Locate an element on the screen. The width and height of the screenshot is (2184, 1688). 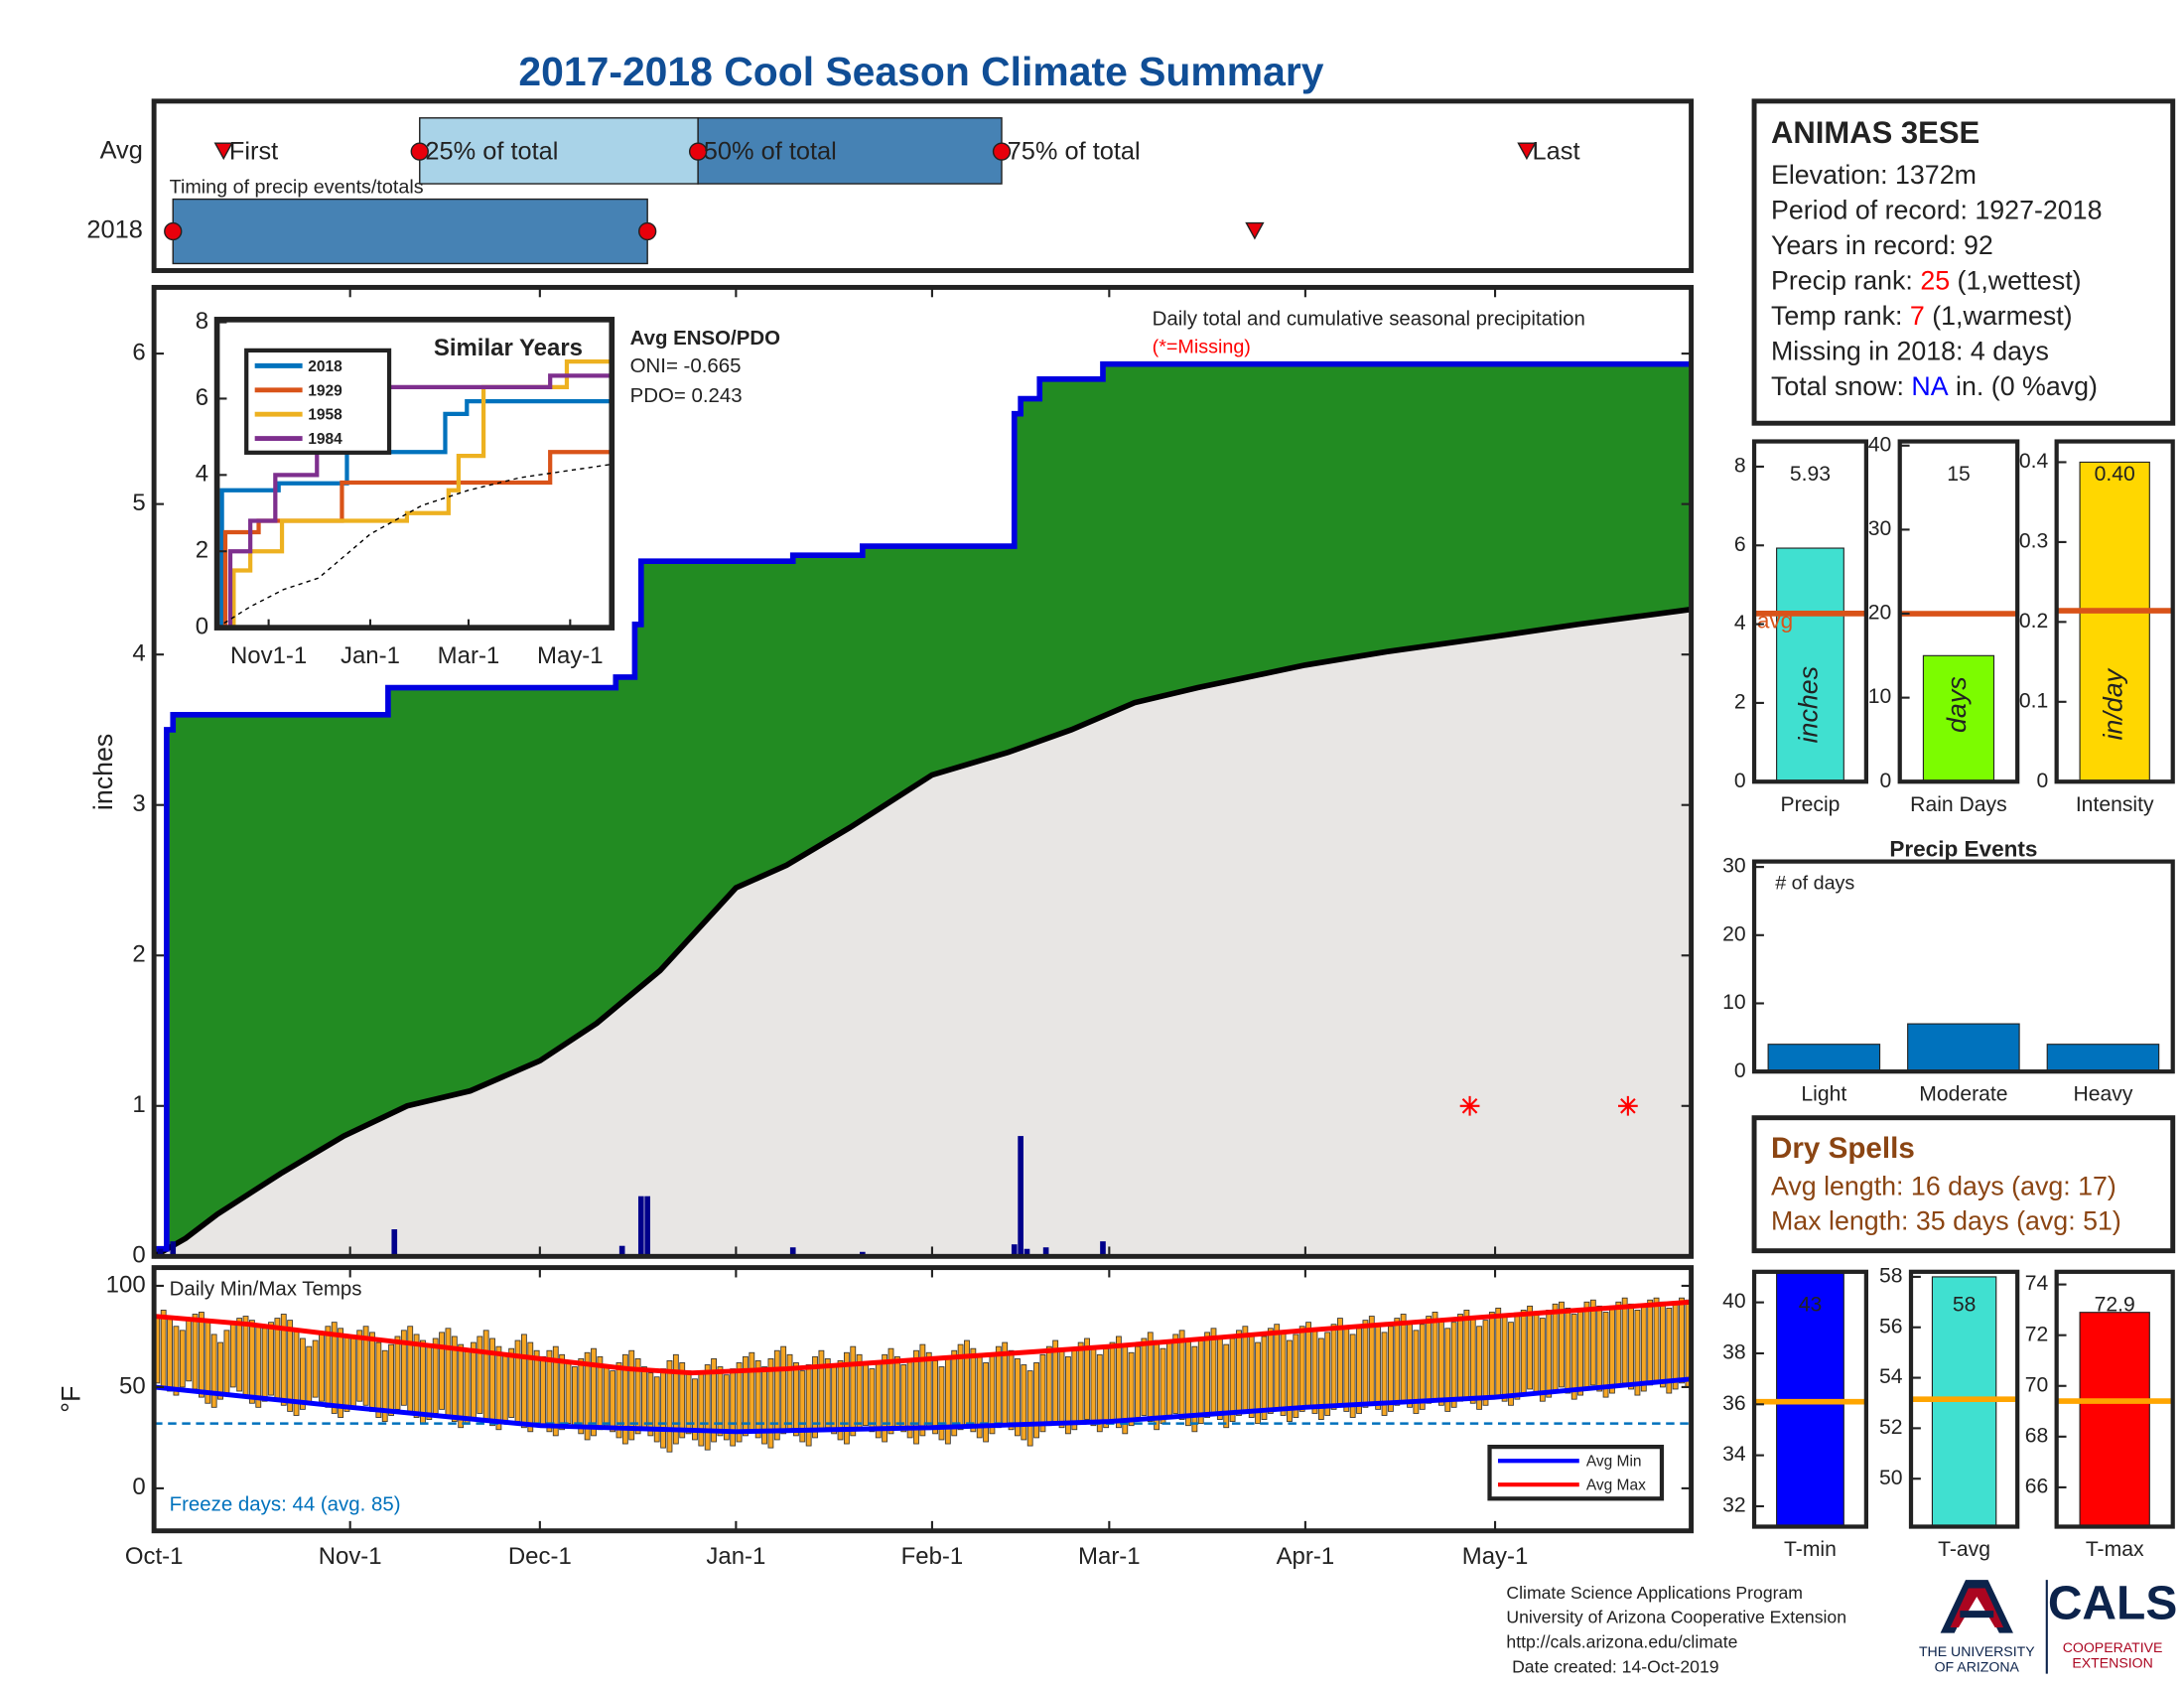
footer-line: Date created: 14-Oct-2019 is located at coordinates (1615, 1666).